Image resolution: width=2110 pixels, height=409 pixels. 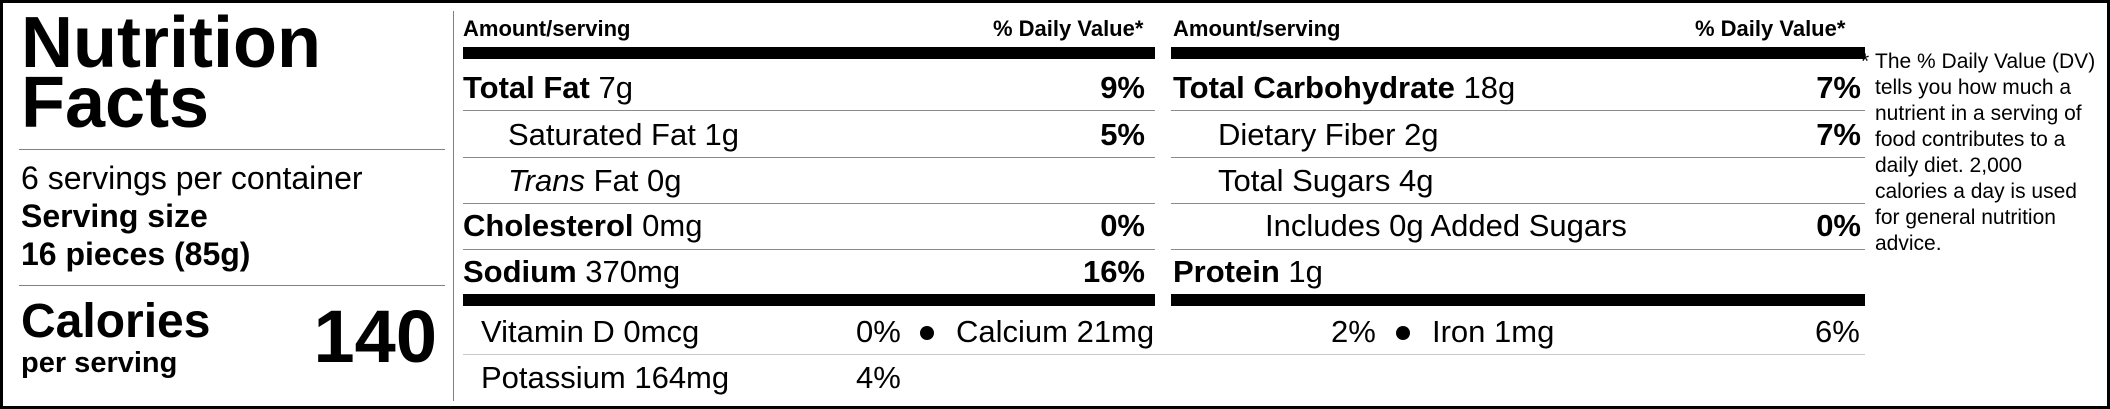 I want to click on nutrient-row-added-sugars: Includes 0g Added Sugars, so click(x=1446, y=226).